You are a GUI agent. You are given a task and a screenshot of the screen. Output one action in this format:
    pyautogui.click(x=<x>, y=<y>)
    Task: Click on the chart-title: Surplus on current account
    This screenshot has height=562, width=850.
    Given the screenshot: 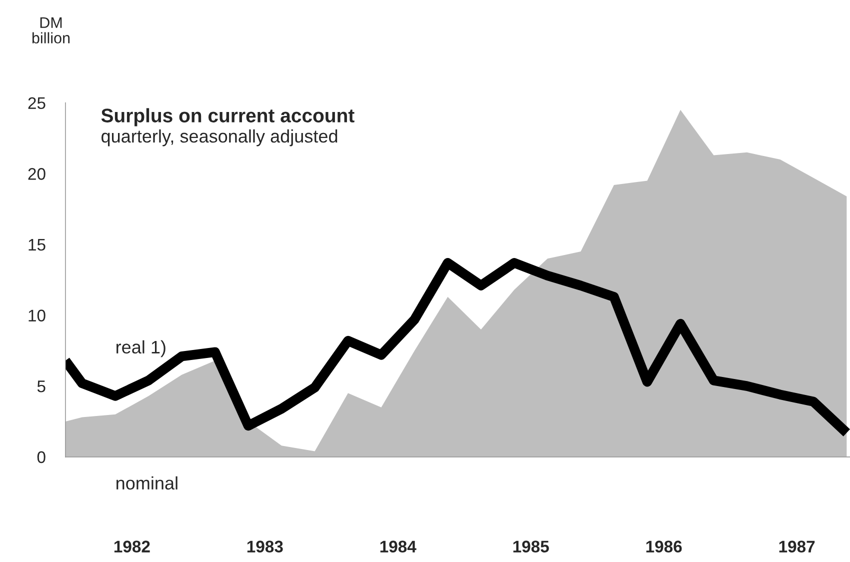 What is the action you would take?
    pyautogui.click(x=227, y=117)
    